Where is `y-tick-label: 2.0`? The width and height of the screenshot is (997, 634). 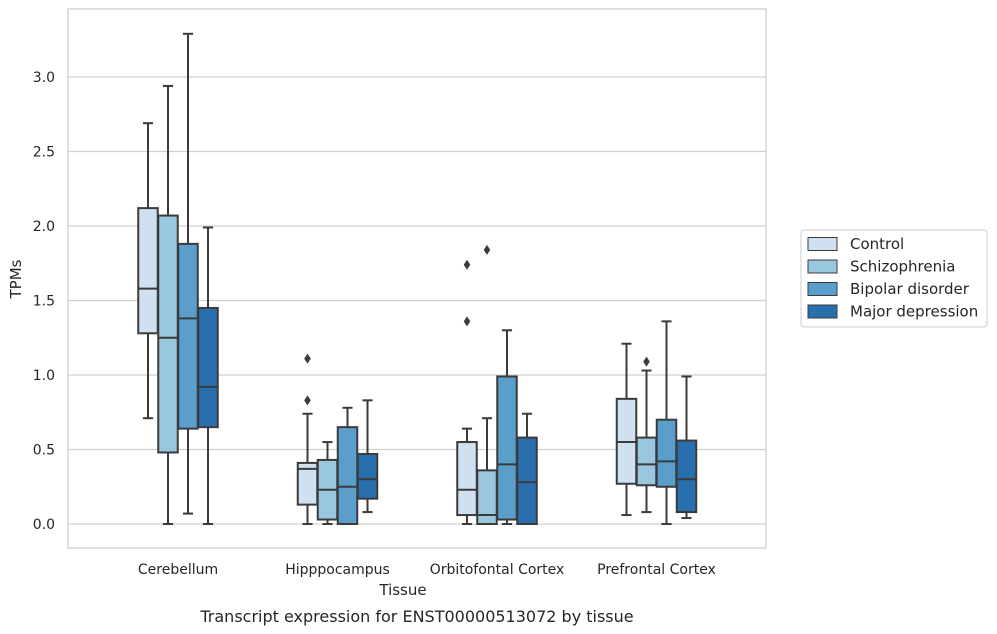 y-tick-label: 2.0 is located at coordinates (44, 227).